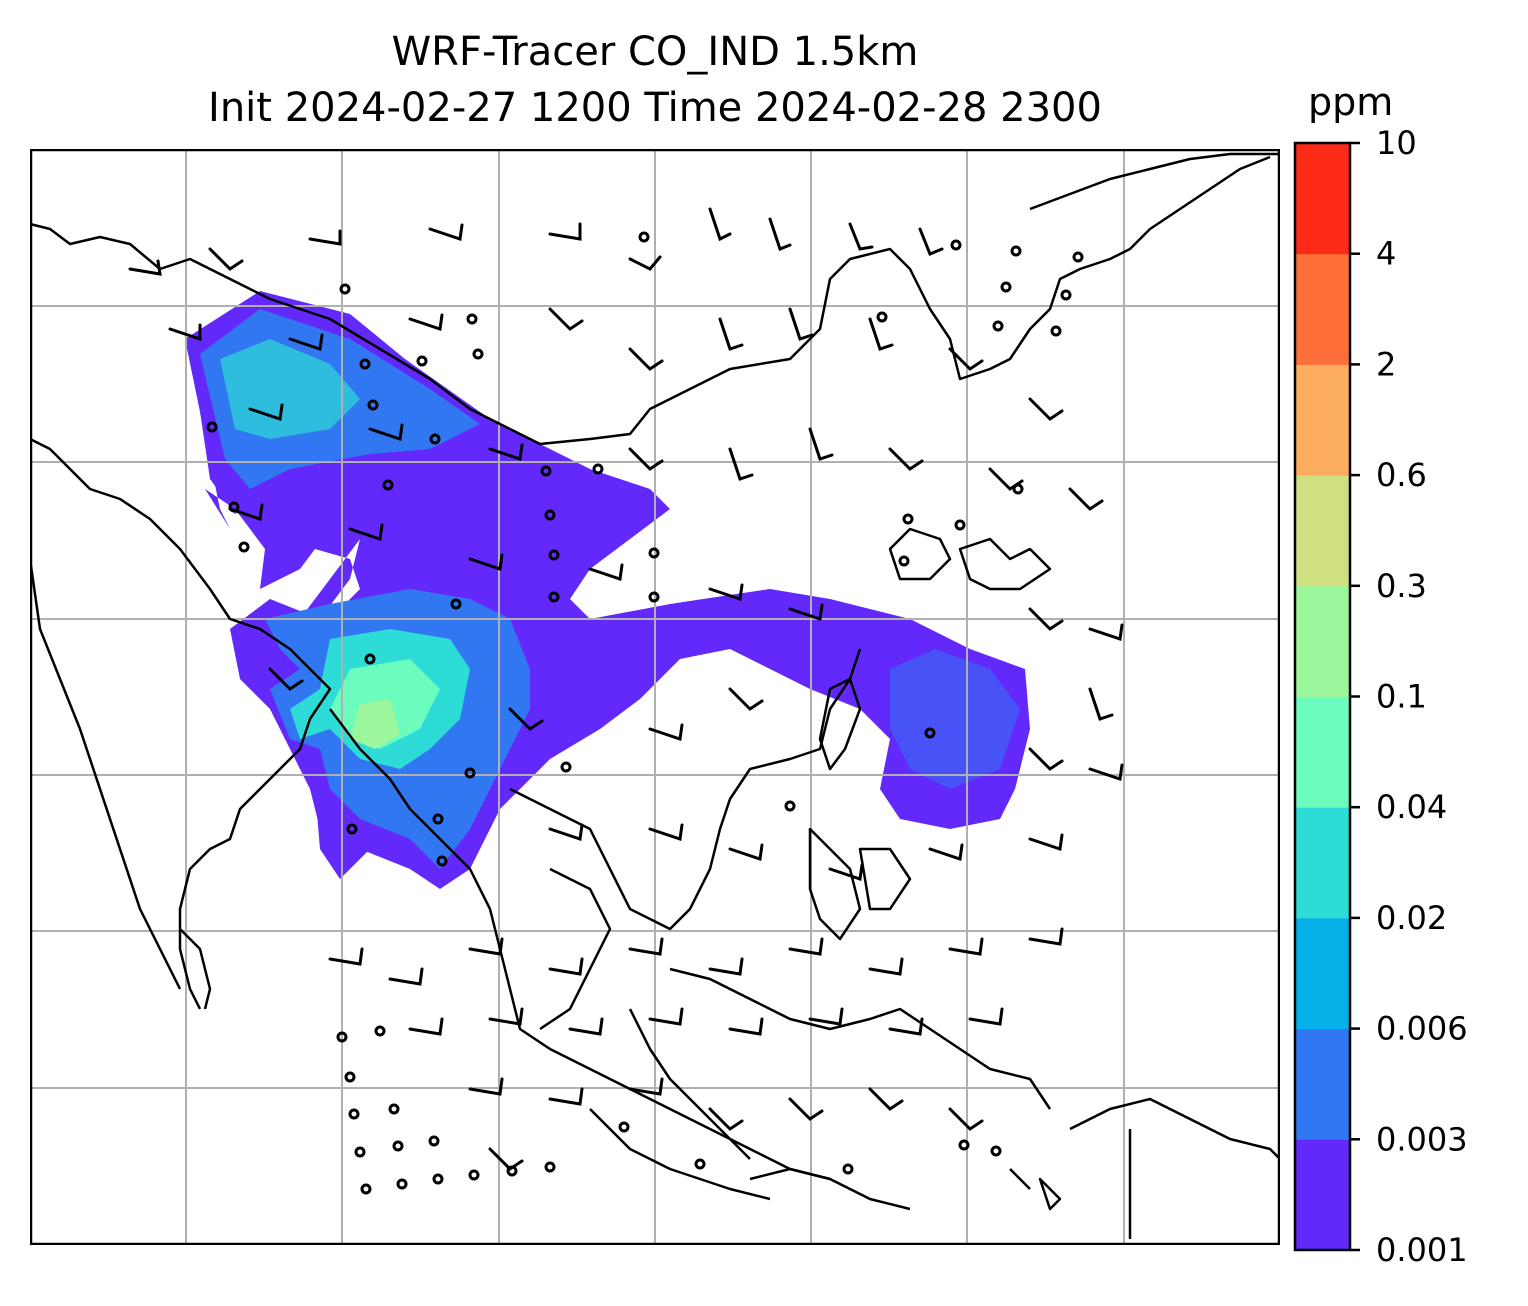 The width and height of the screenshot is (1528, 1306). What do you see at coordinates (1422, 1139) in the screenshot?
I see `colorbar-tick-label: 0.003` at bounding box center [1422, 1139].